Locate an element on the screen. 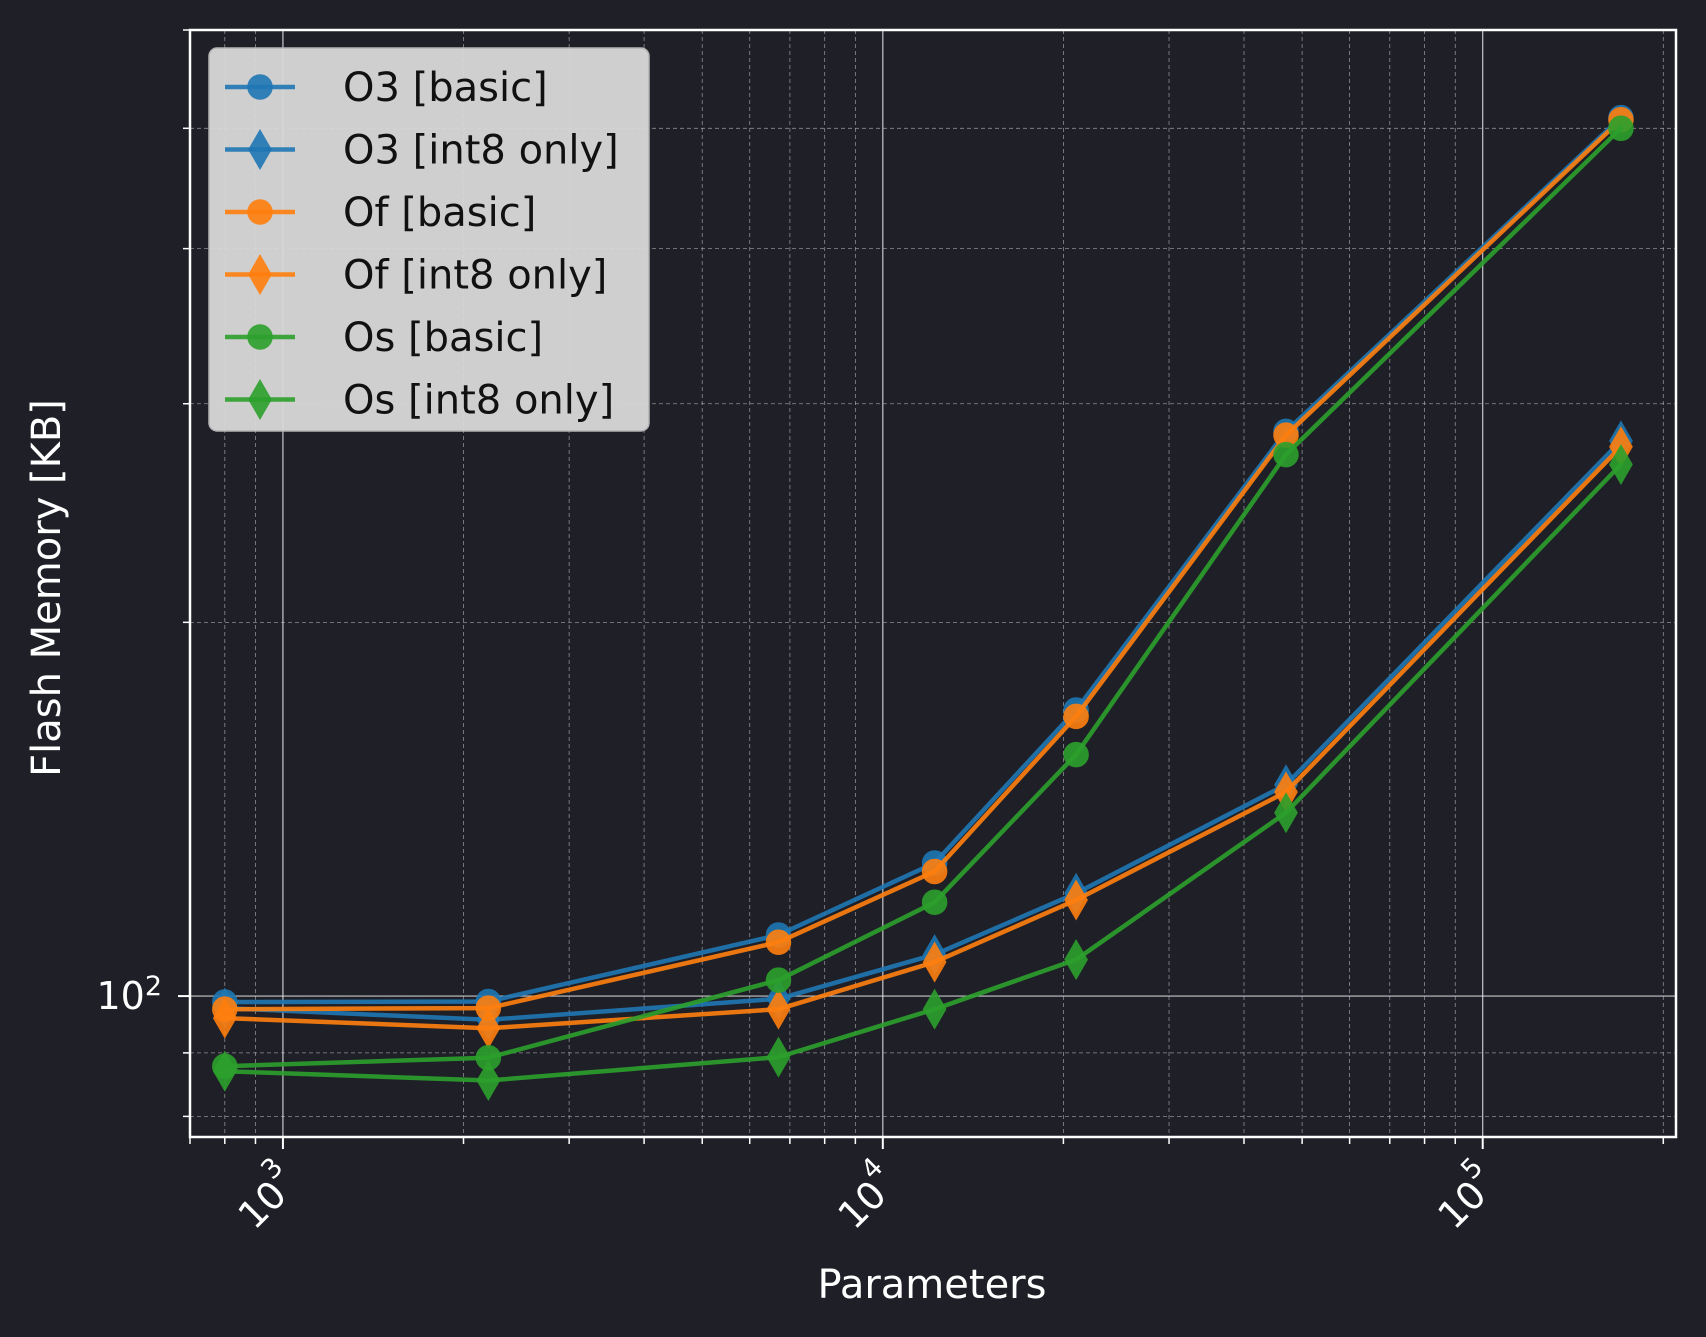  legend-item: O3 [basic] is located at coordinates (386, 88).